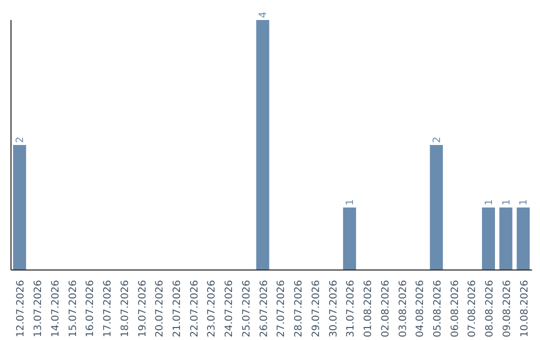 This screenshot has height=340, width=540. What do you see at coordinates (386, 309) in the screenshot?
I see `x-tick-label: 02.08.2026` at bounding box center [386, 309].